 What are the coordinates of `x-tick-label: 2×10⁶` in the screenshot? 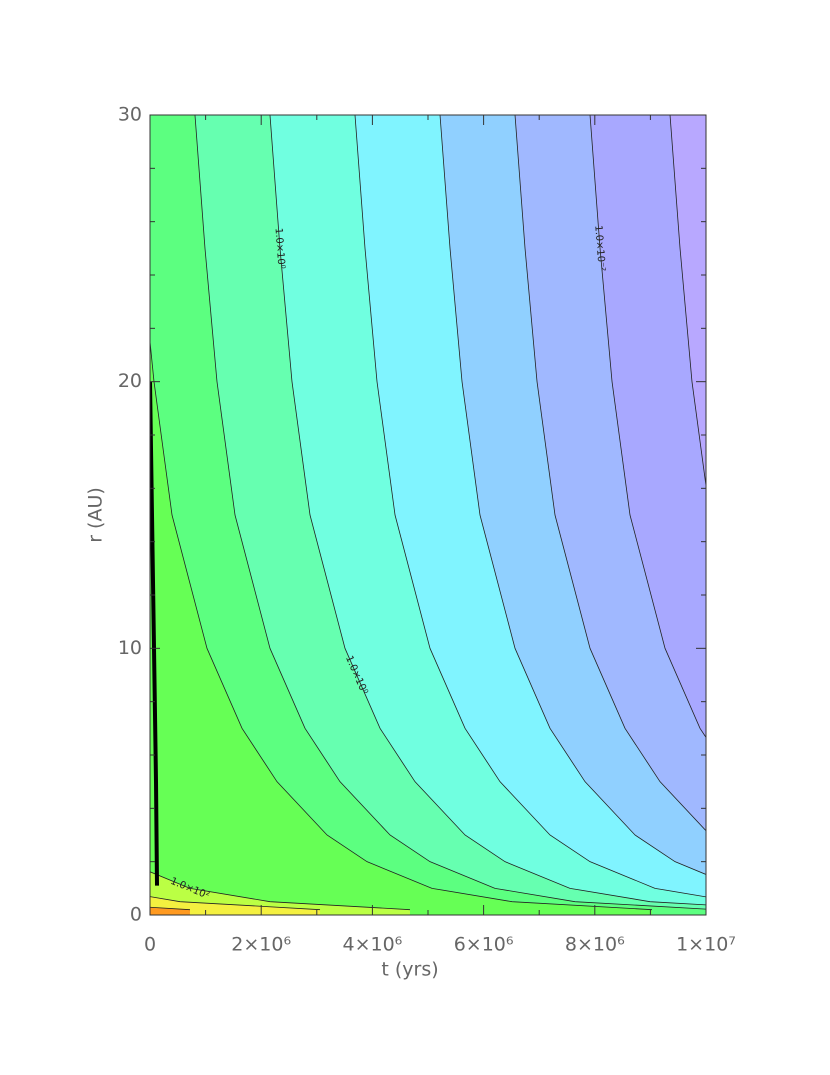 It's located at (261, 945).